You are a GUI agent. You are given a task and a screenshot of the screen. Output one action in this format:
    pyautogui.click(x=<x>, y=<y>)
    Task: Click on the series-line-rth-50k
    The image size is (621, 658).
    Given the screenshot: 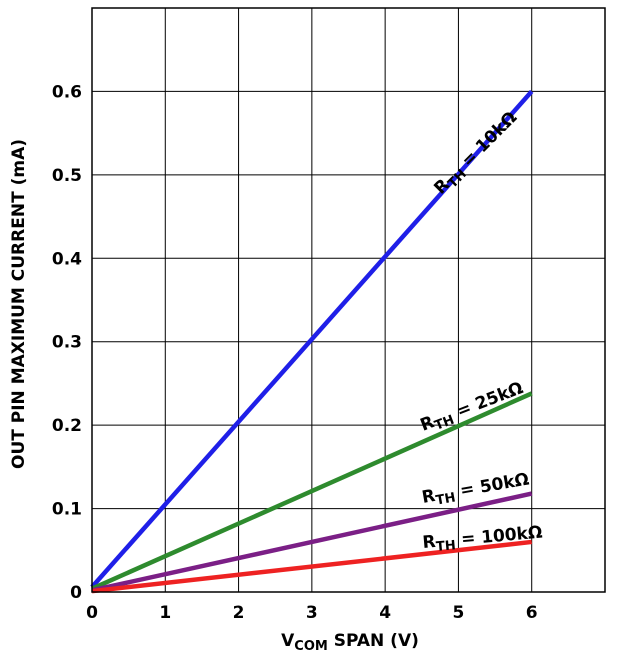 What is the action you would take?
    pyautogui.click(x=312, y=542)
    